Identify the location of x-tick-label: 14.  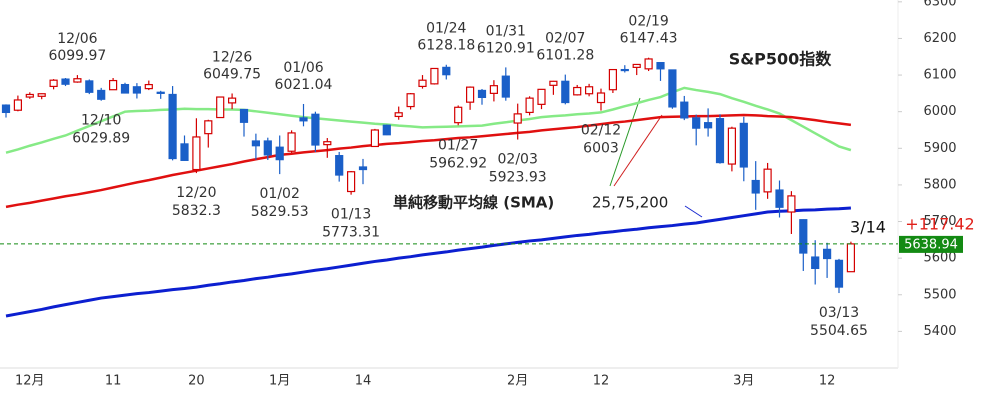
(363, 381).